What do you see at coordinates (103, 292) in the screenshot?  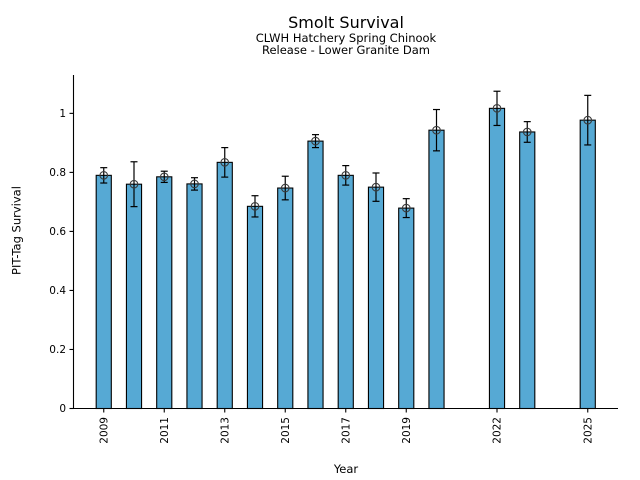 I see `bar-2009` at bounding box center [103, 292].